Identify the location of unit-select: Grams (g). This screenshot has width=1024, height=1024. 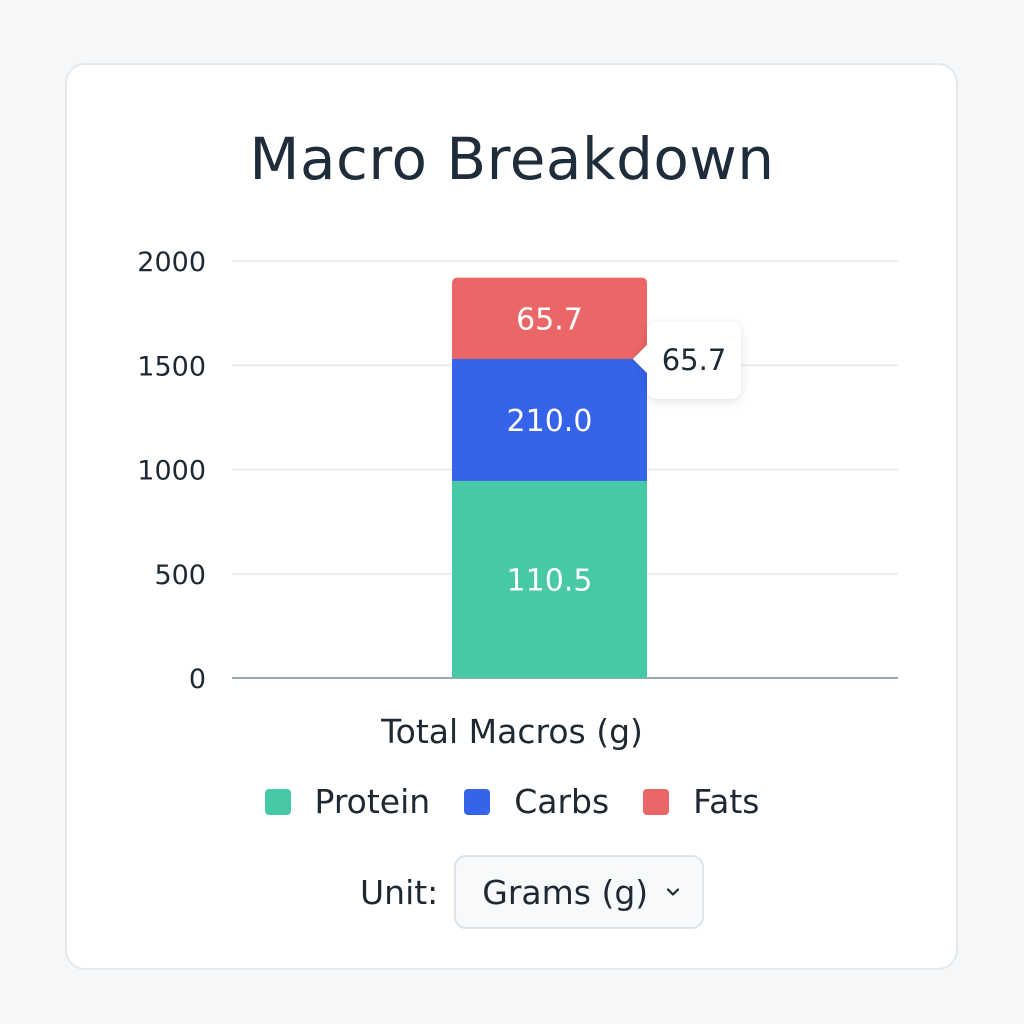
(579, 892).